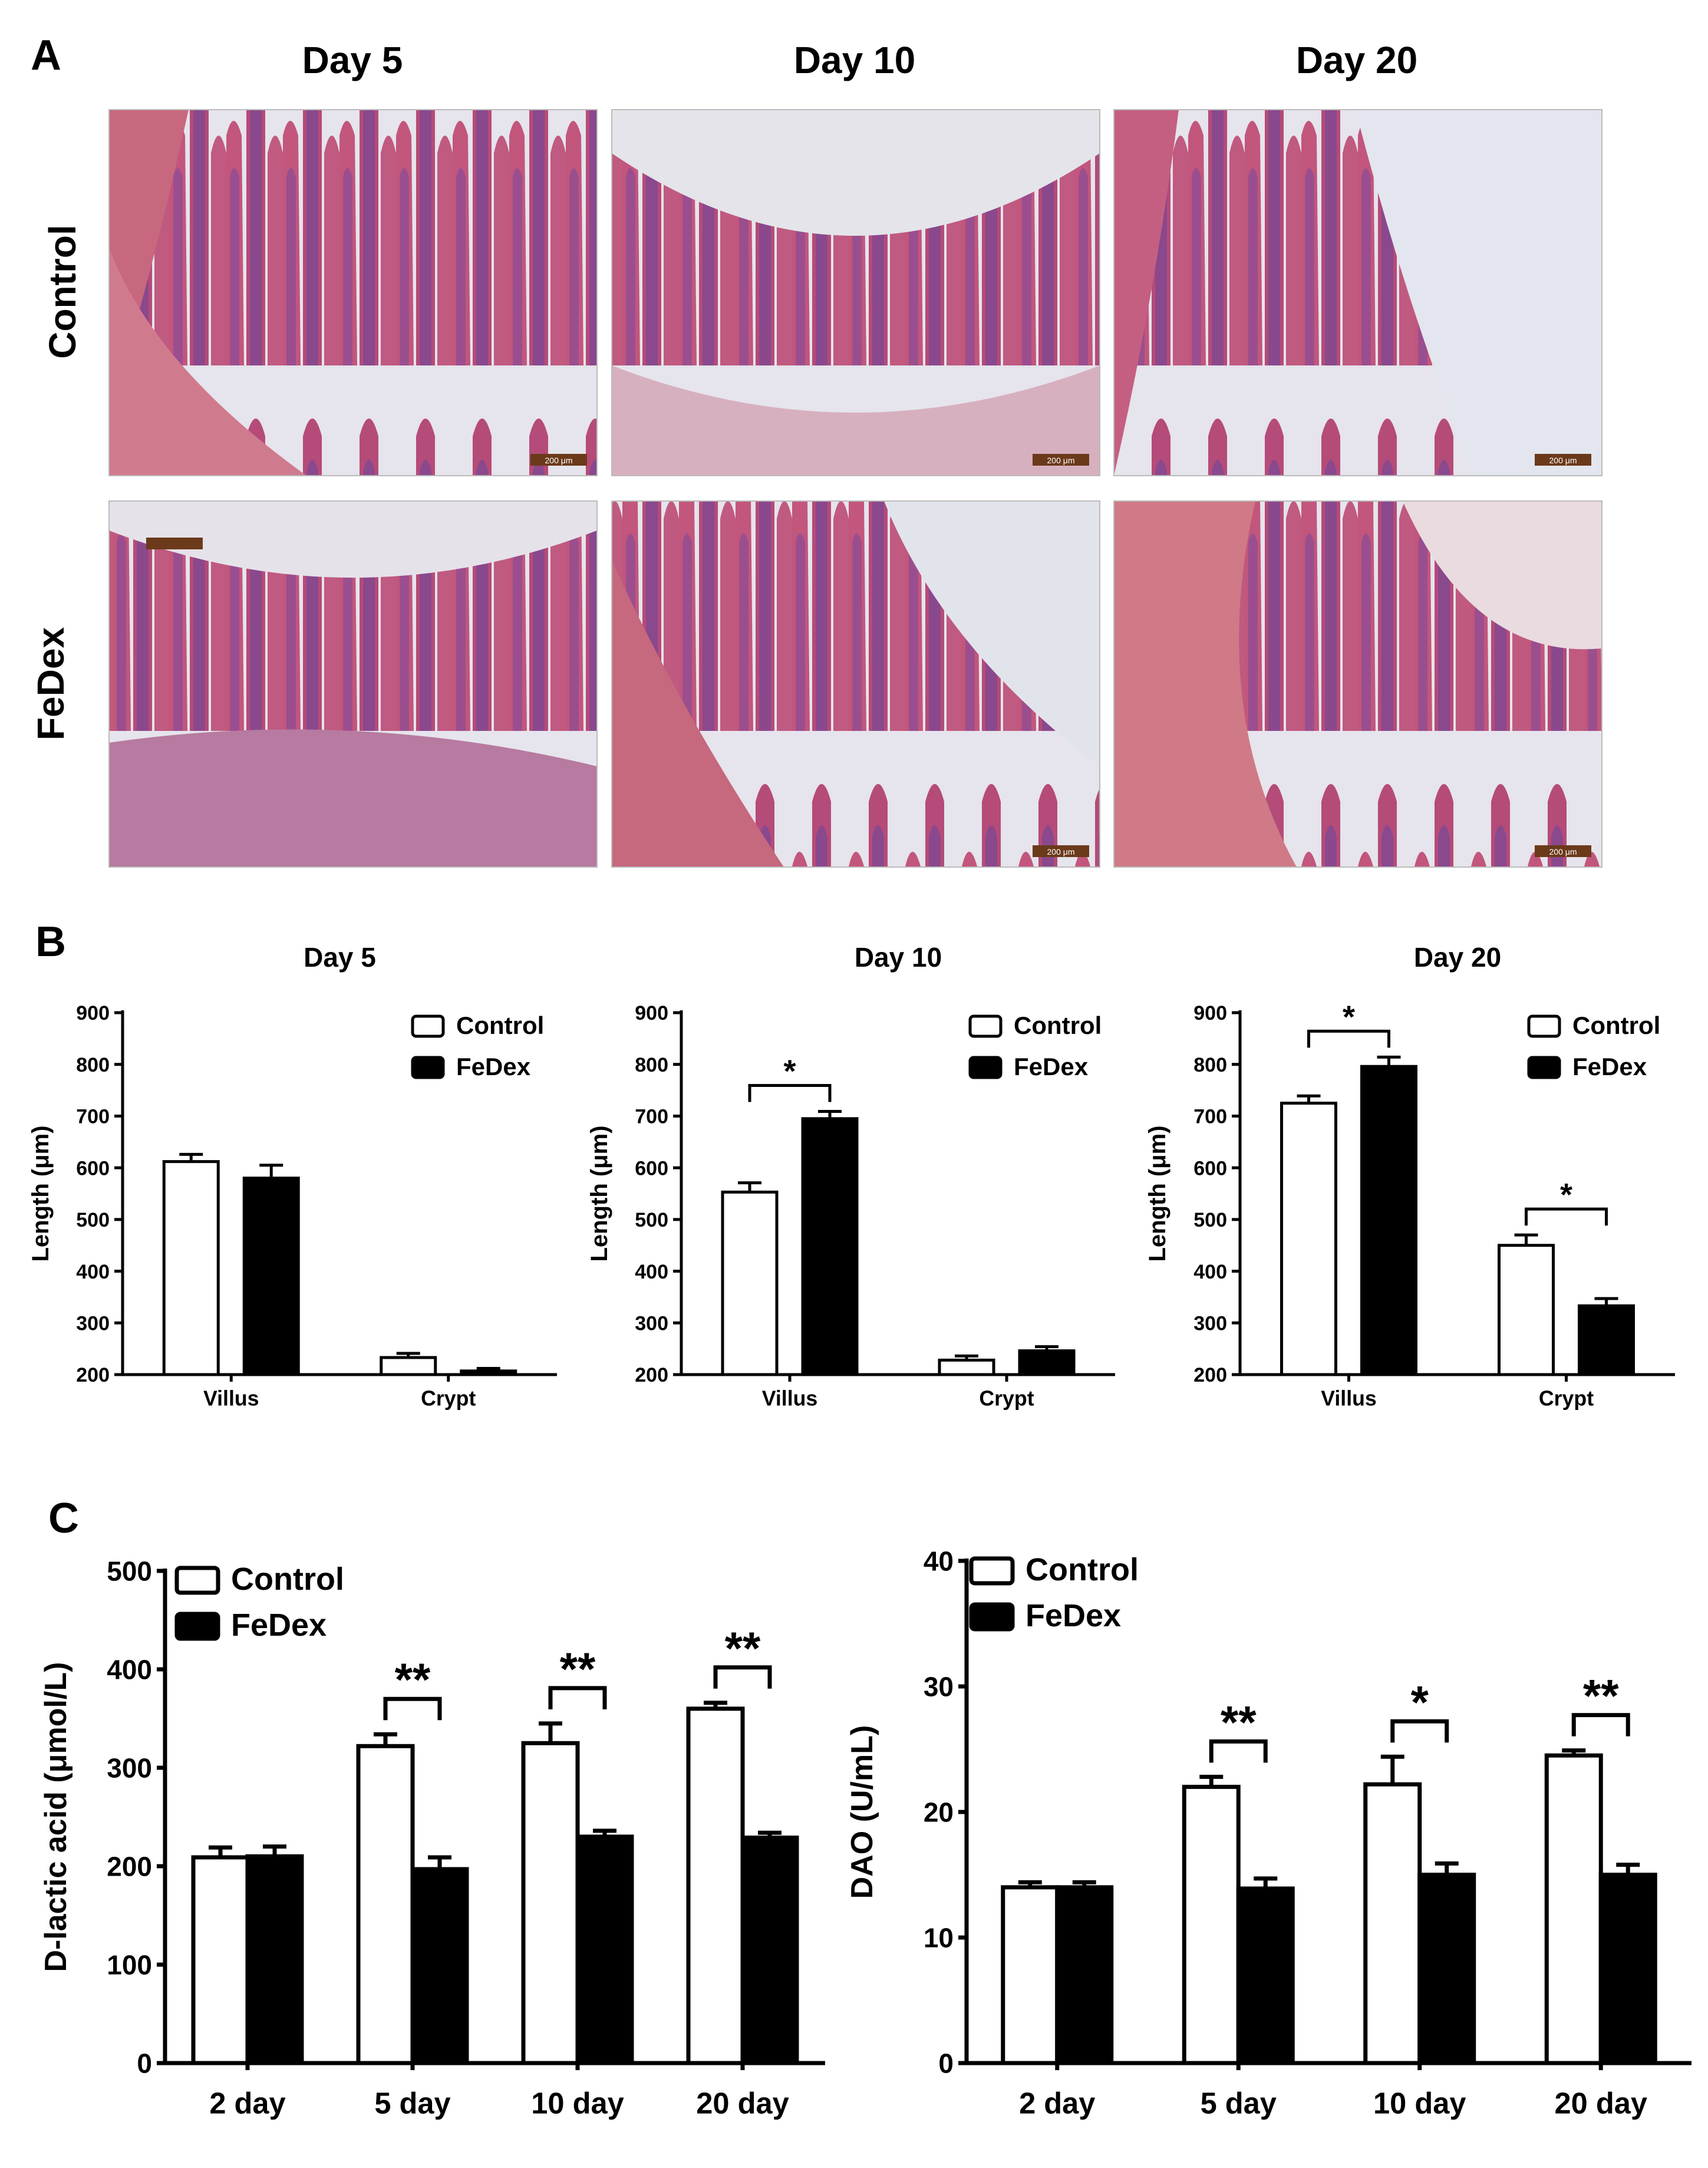  I want to click on x-tick-label: 2 day, so click(247, 2103).